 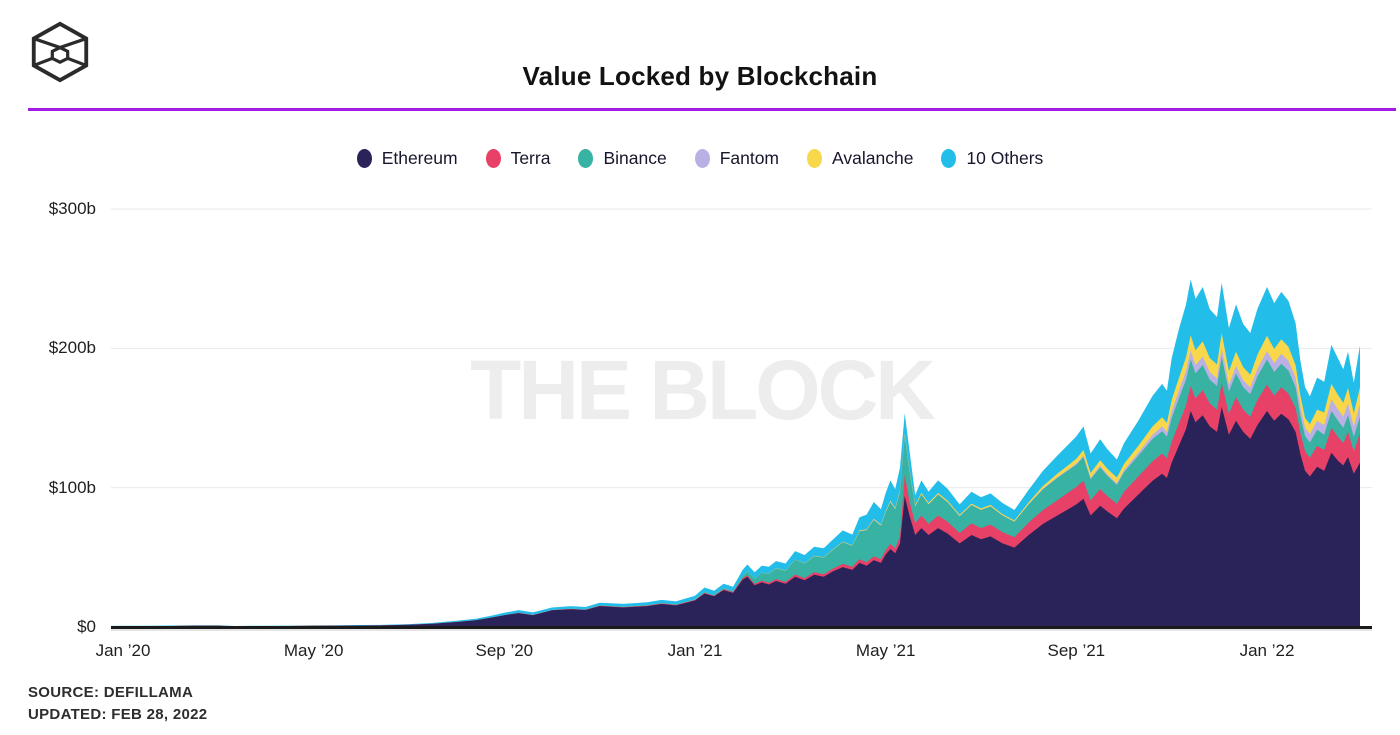 I want to click on x-tick-label: Jan ’21, so click(x=695, y=650).